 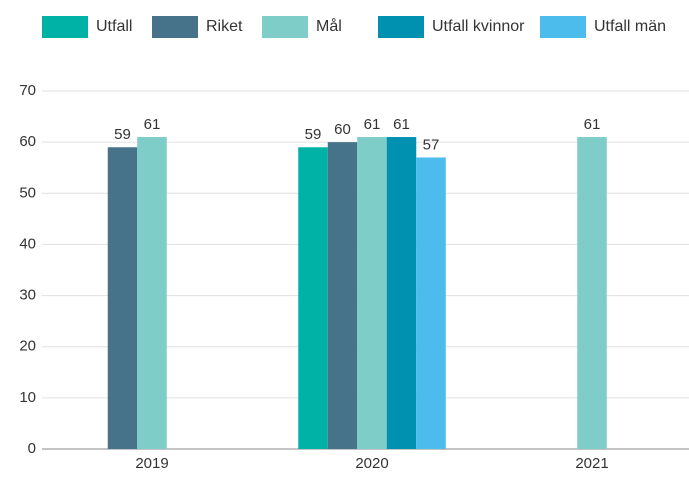 I want to click on x-tick-label: 2021, so click(x=591, y=463).